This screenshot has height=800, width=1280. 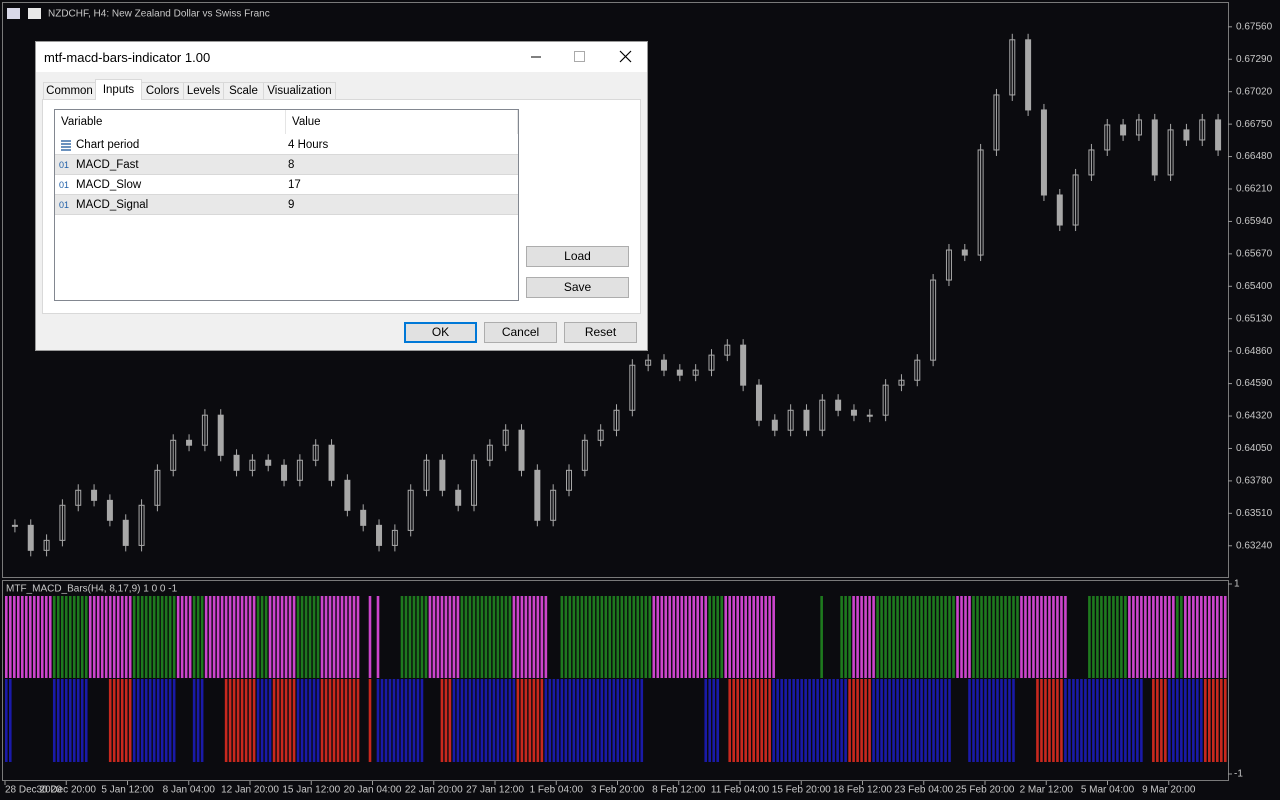 I want to click on y-tick-label: 0.65940, so click(x=1254, y=221).